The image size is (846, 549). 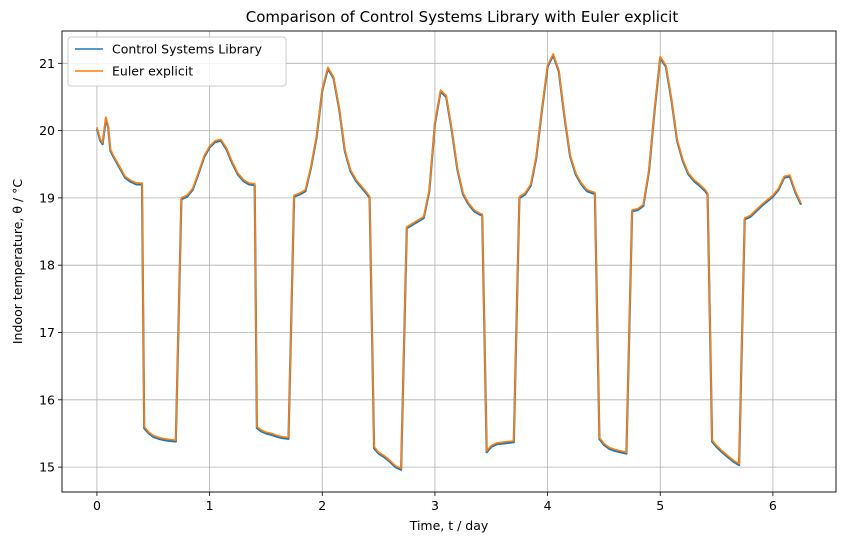 I want to click on x-axis-label: Time, t / day, so click(x=449, y=525).